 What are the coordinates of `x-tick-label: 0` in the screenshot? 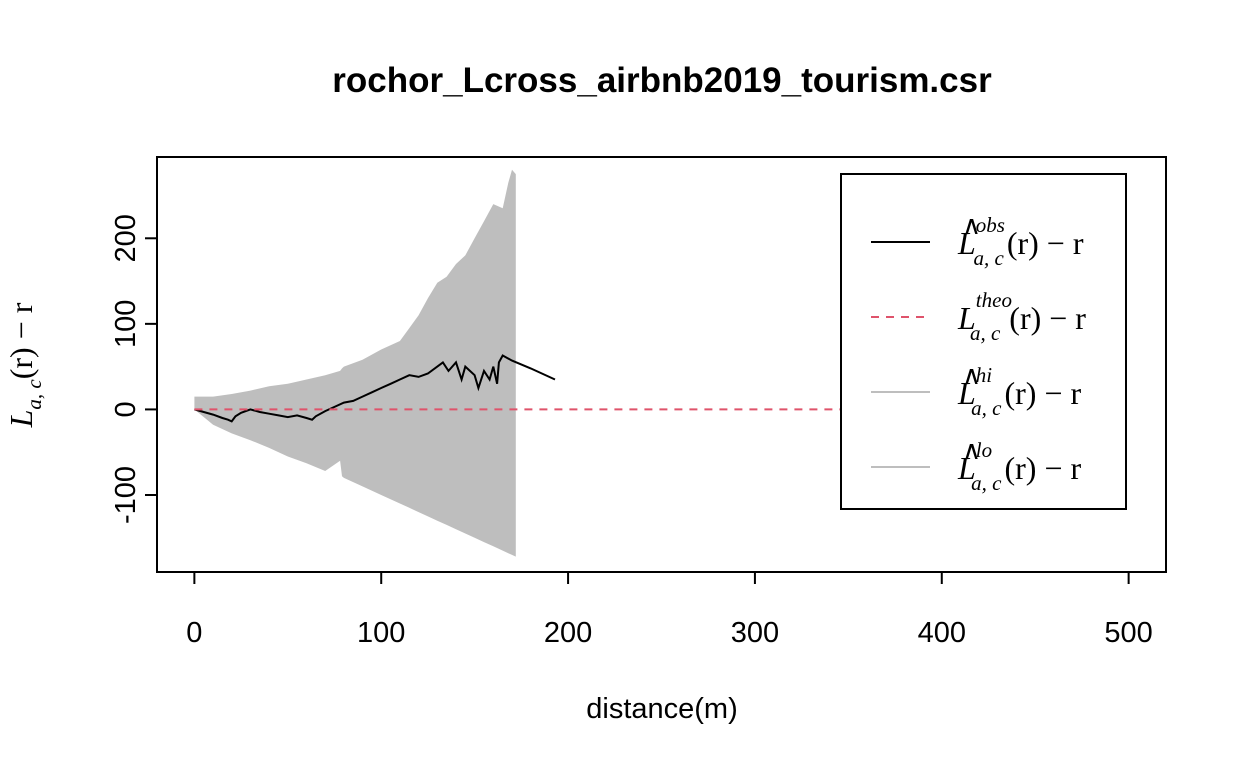 It's located at (194, 633).